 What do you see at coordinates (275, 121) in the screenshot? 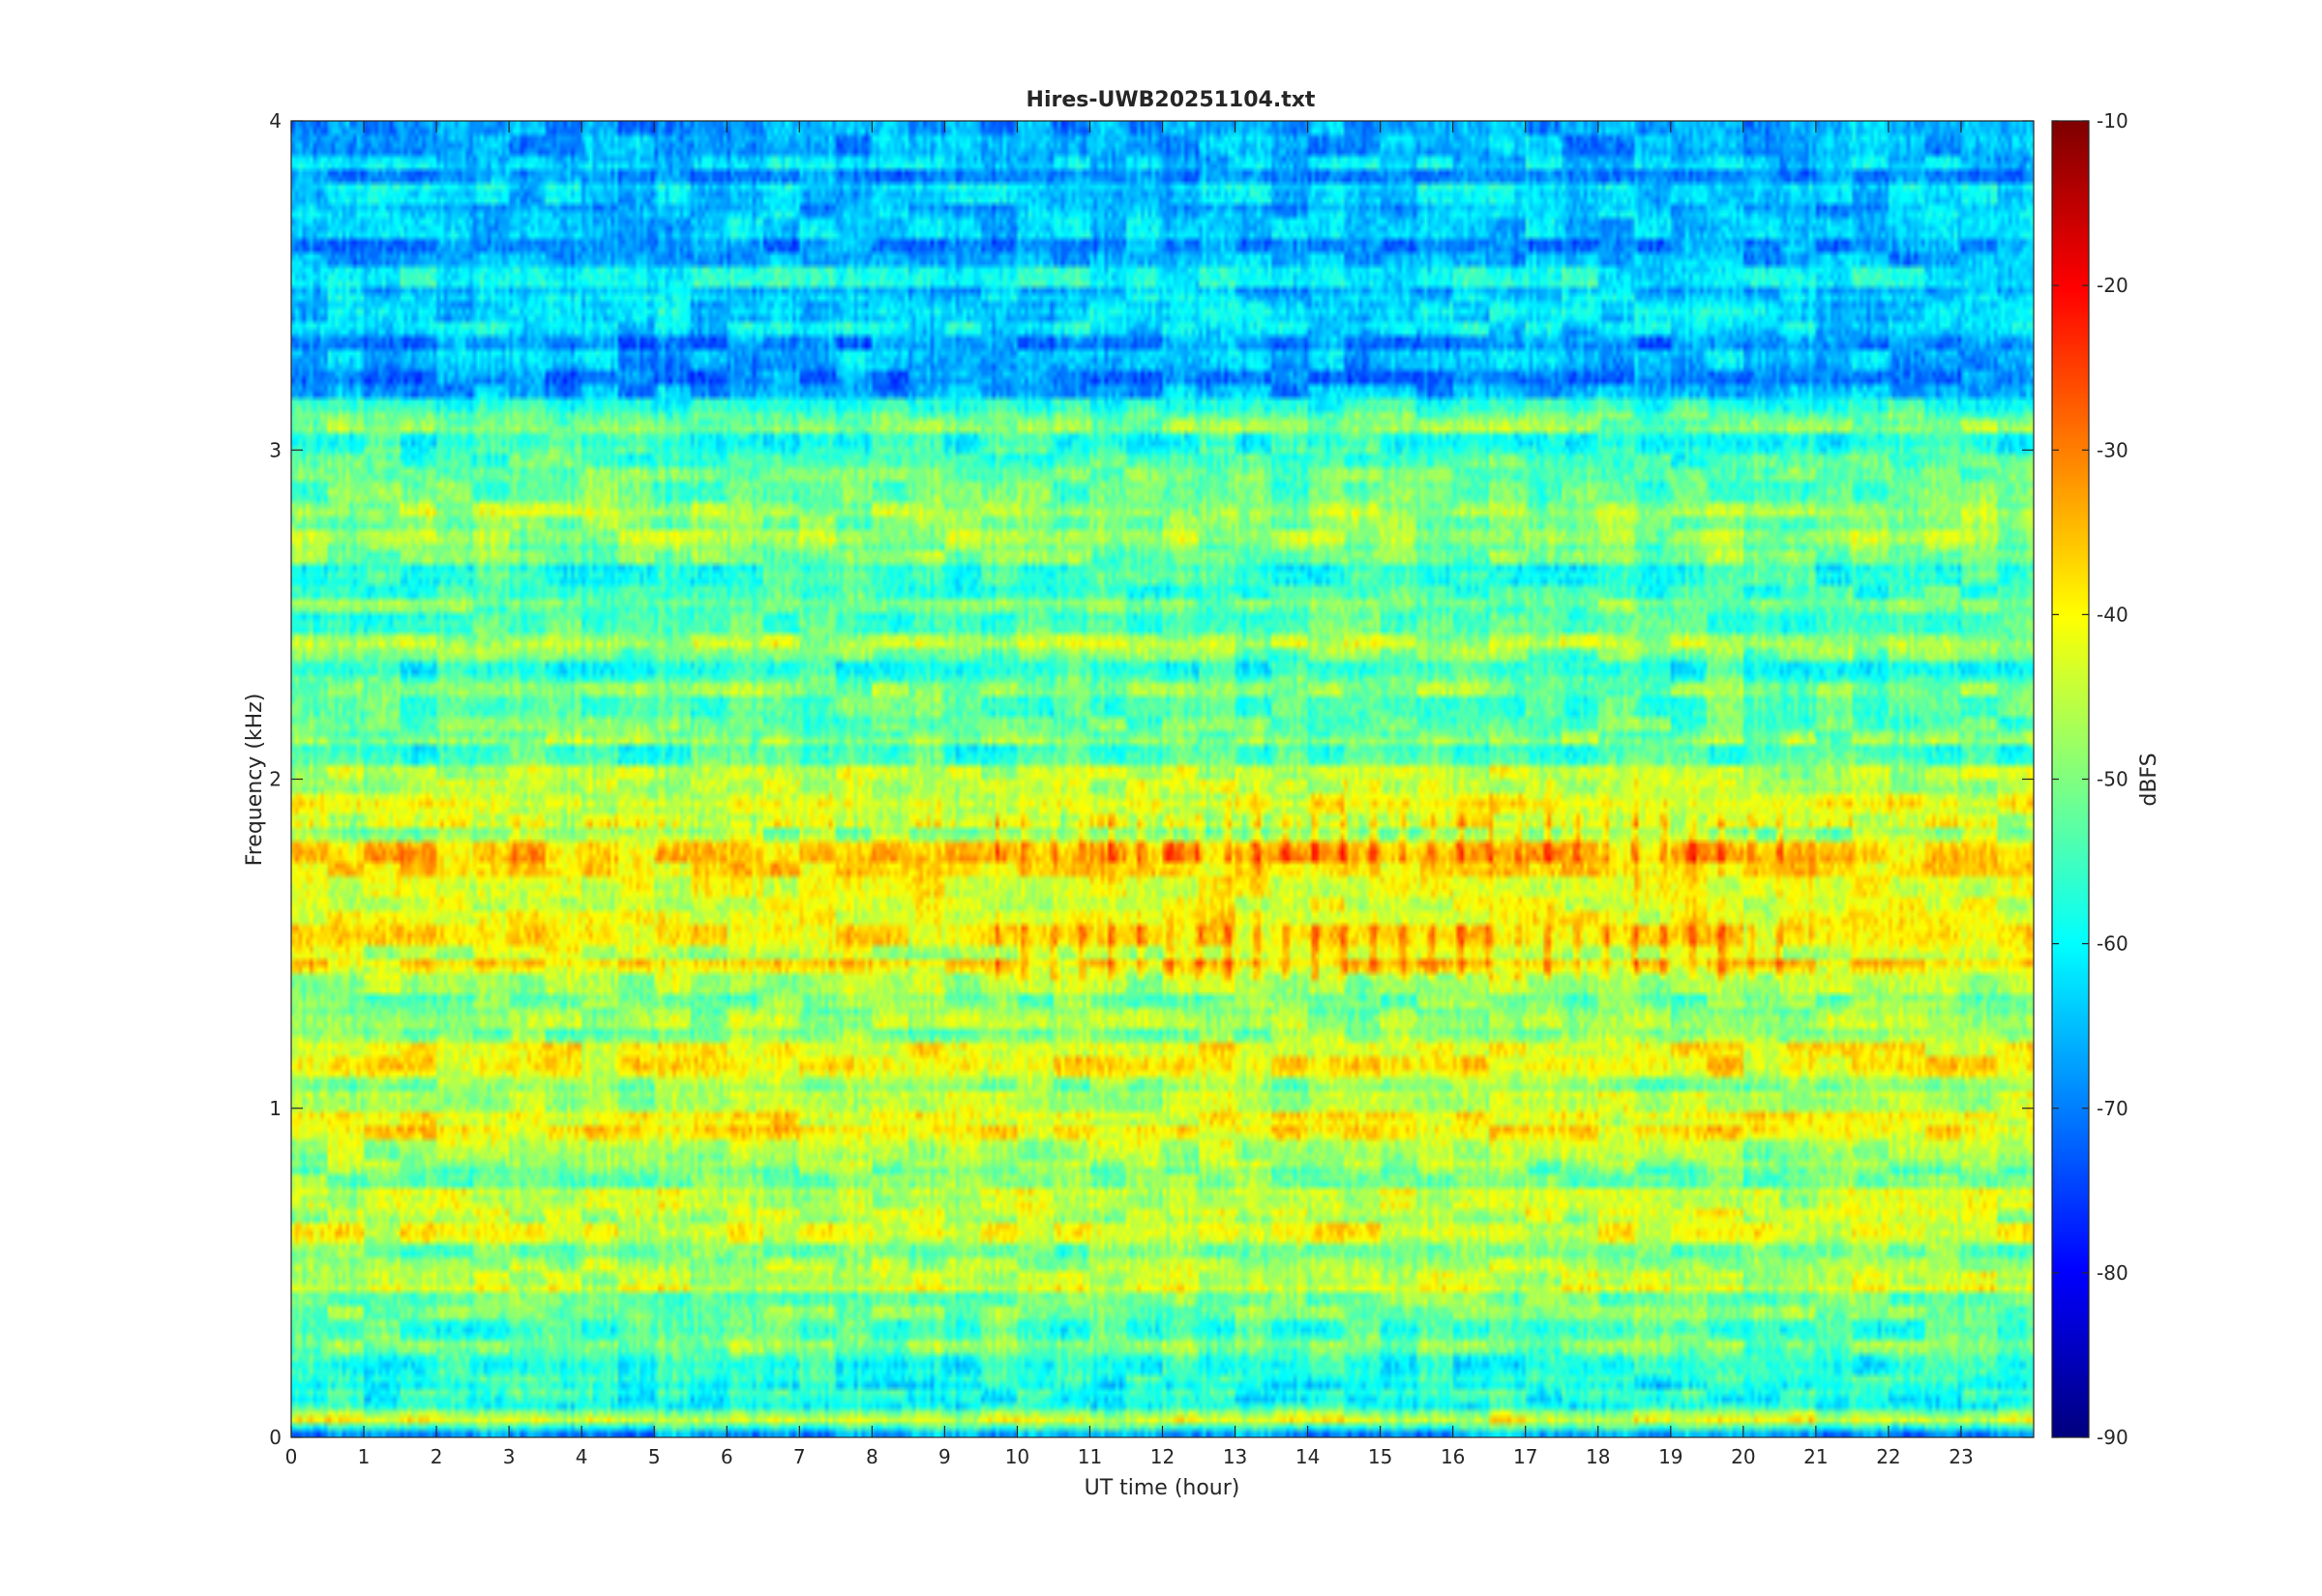
I see `y-tick-label: 4` at bounding box center [275, 121].